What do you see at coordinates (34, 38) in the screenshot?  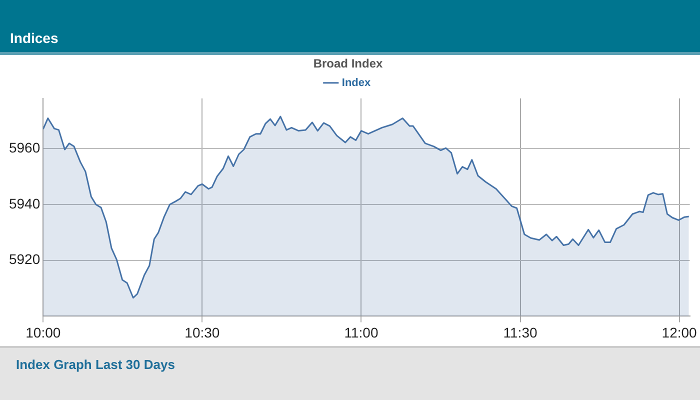 I see `text: Indices` at bounding box center [34, 38].